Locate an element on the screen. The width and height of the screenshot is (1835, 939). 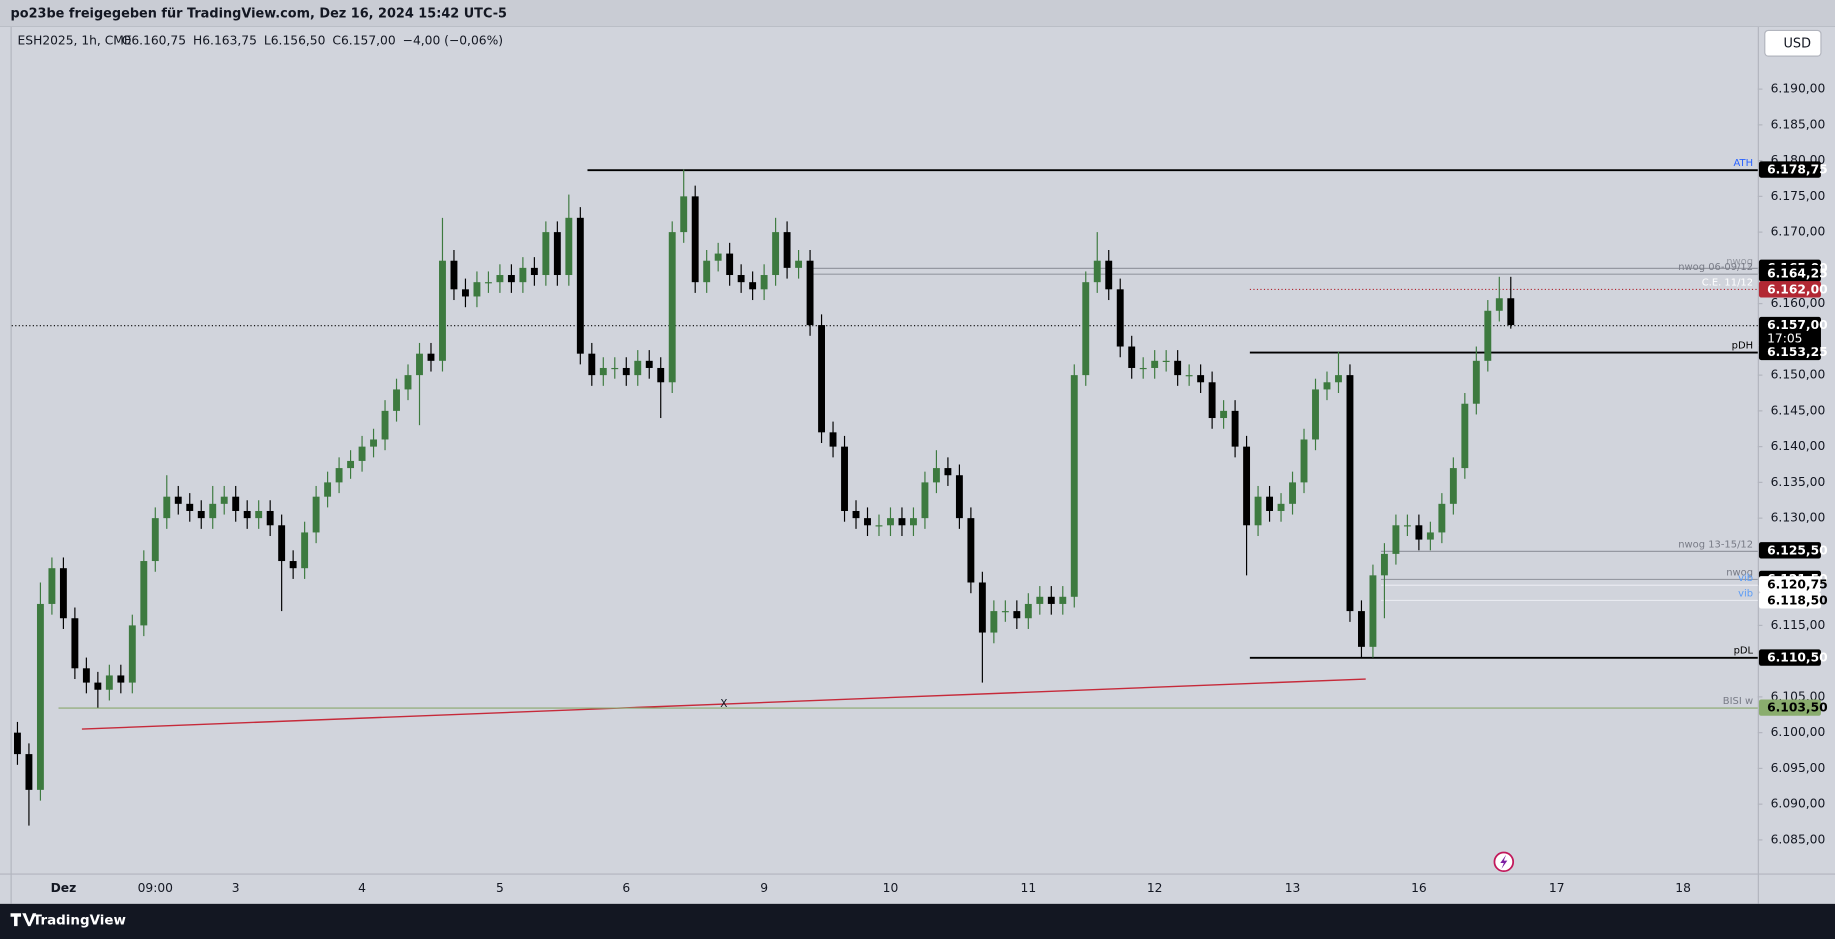
x-tick-label: 11 is located at coordinates (1029, 888).